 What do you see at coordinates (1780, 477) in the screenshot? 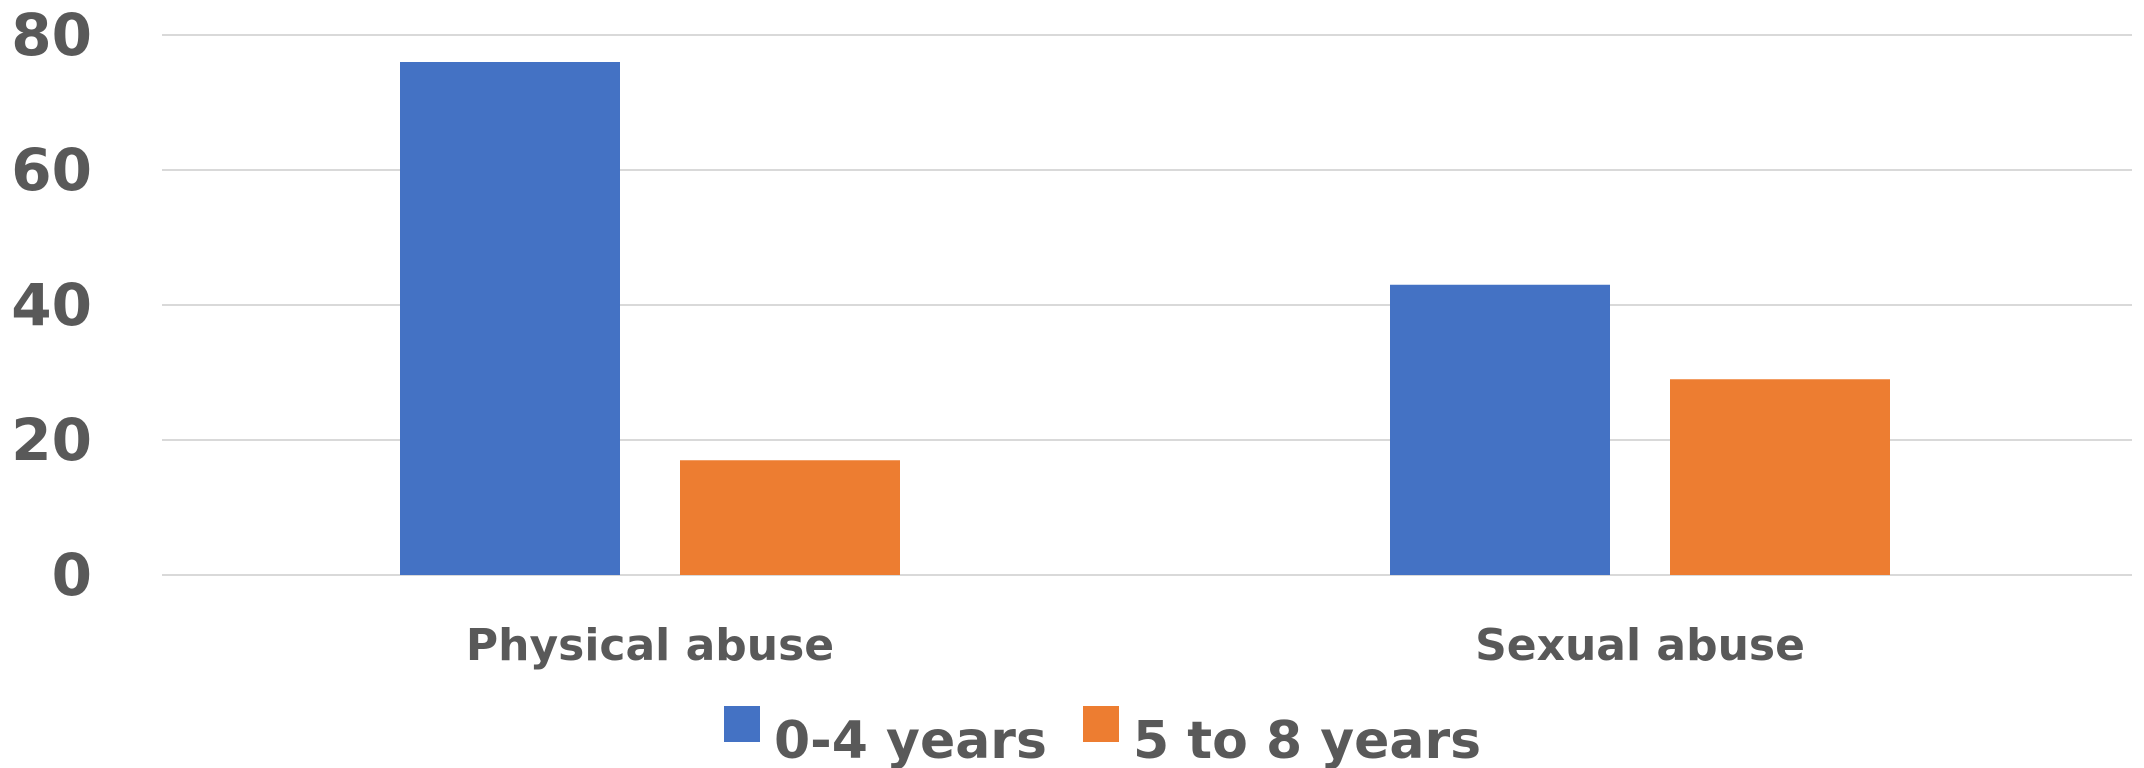
I see `bar-sexual-abuse-5-to-8-years` at bounding box center [1780, 477].